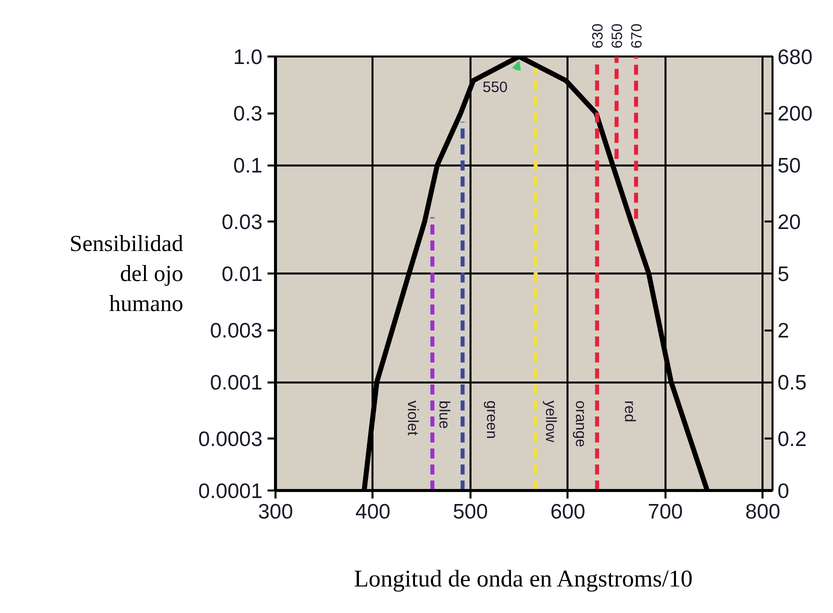 The height and width of the screenshot is (613, 833). Describe the element at coordinates (784, 331) in the screenshot. I see `text: 2` at that location.